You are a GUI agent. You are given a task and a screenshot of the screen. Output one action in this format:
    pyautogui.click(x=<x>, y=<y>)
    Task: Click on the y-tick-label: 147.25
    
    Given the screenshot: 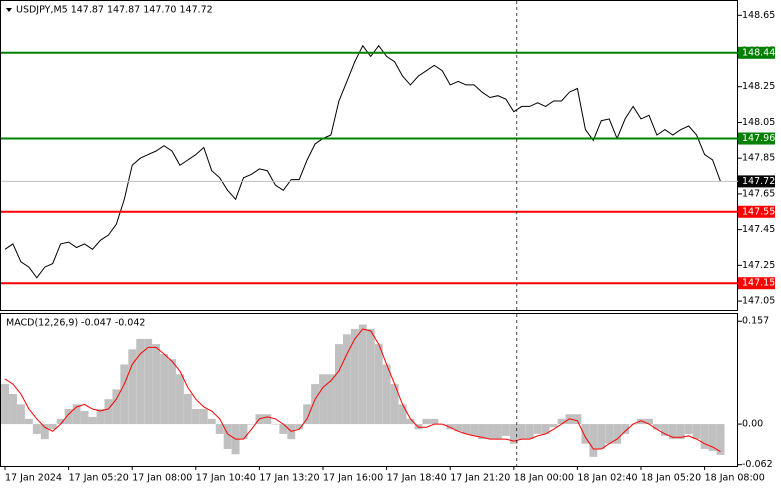 What is the action you would take?
    pyautogui.click(x=758, y=265)
    